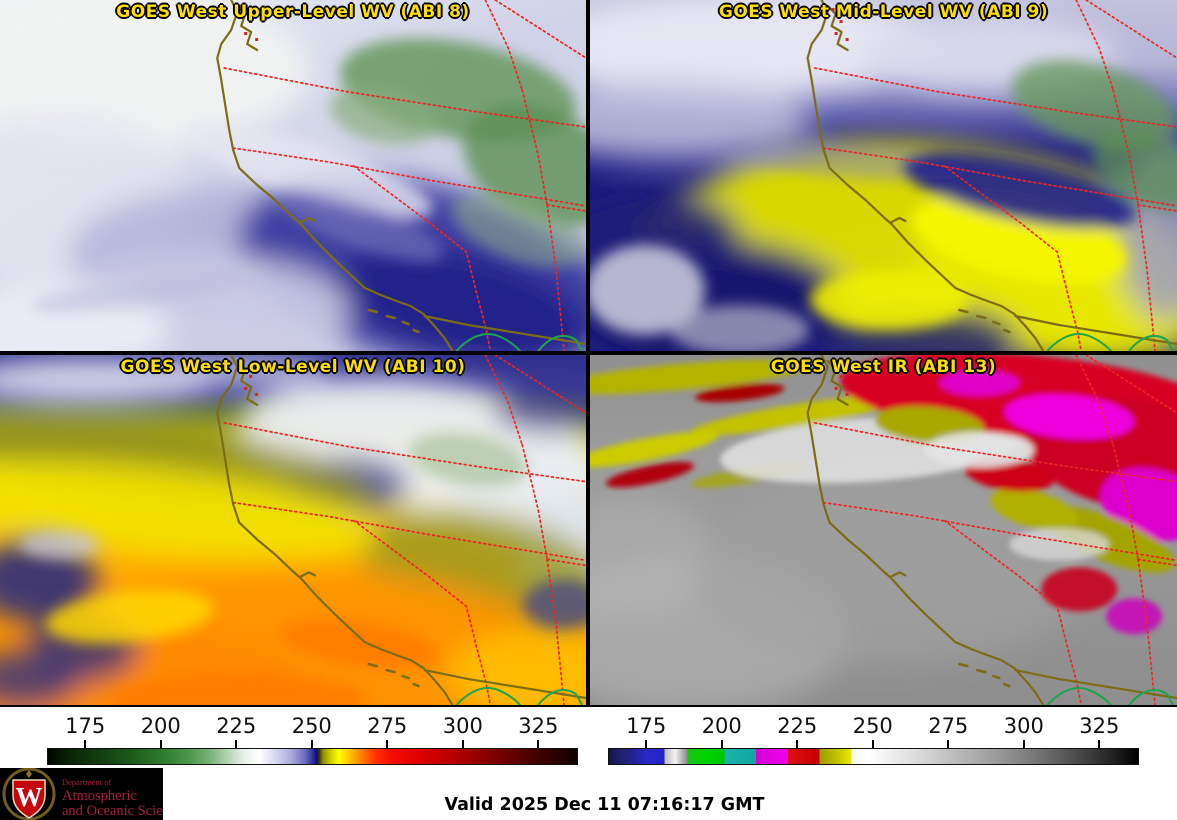 The height and width of the screenshot is (820, 1177). I want to click on colorbar-ir-labels: 175 200 225 250 275 300 325, so click(873, 727).